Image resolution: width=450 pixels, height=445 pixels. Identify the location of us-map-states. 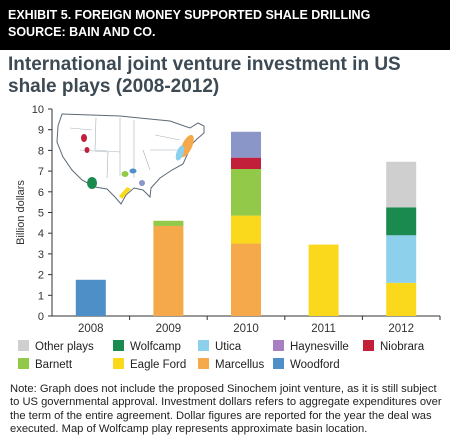
(127, 148).